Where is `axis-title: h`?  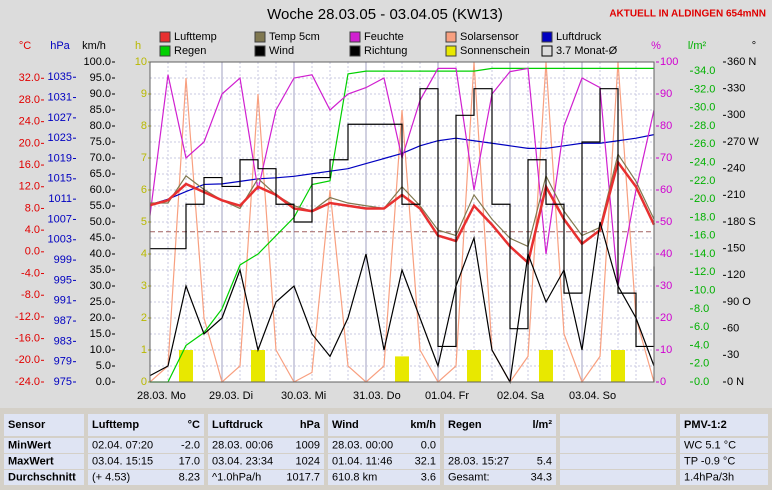 axis-title: h is located at coordinates (138, 46).